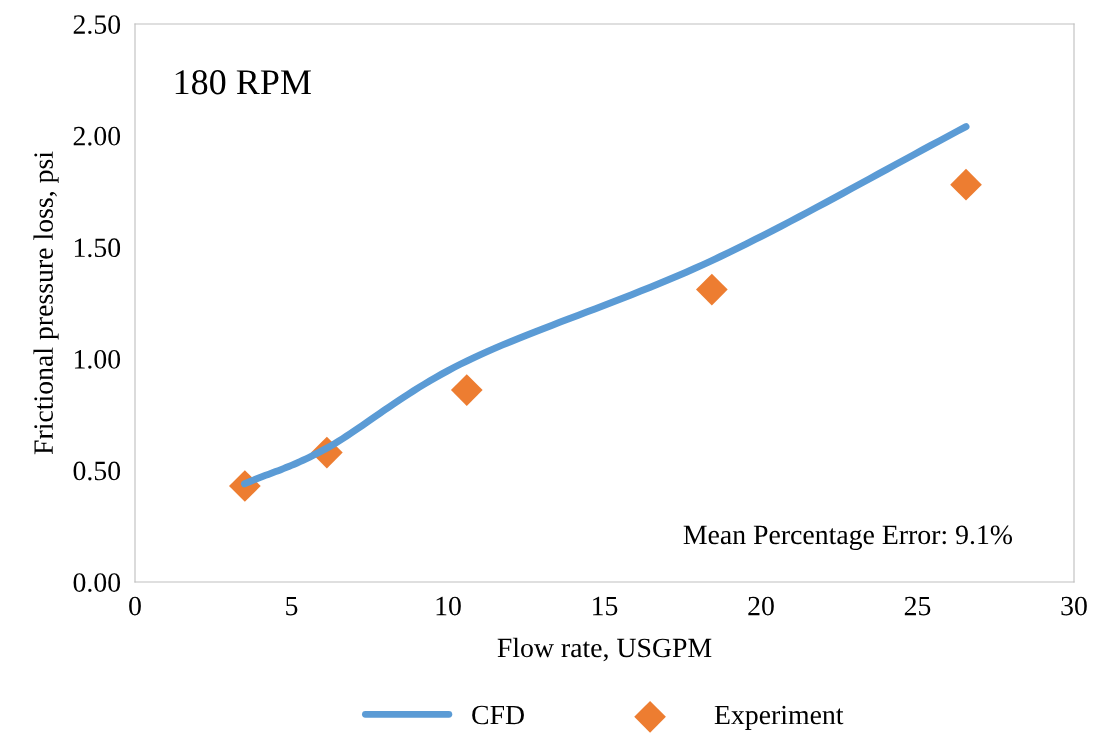  I want to click on x-tick-label: 10, so click(448, 606).